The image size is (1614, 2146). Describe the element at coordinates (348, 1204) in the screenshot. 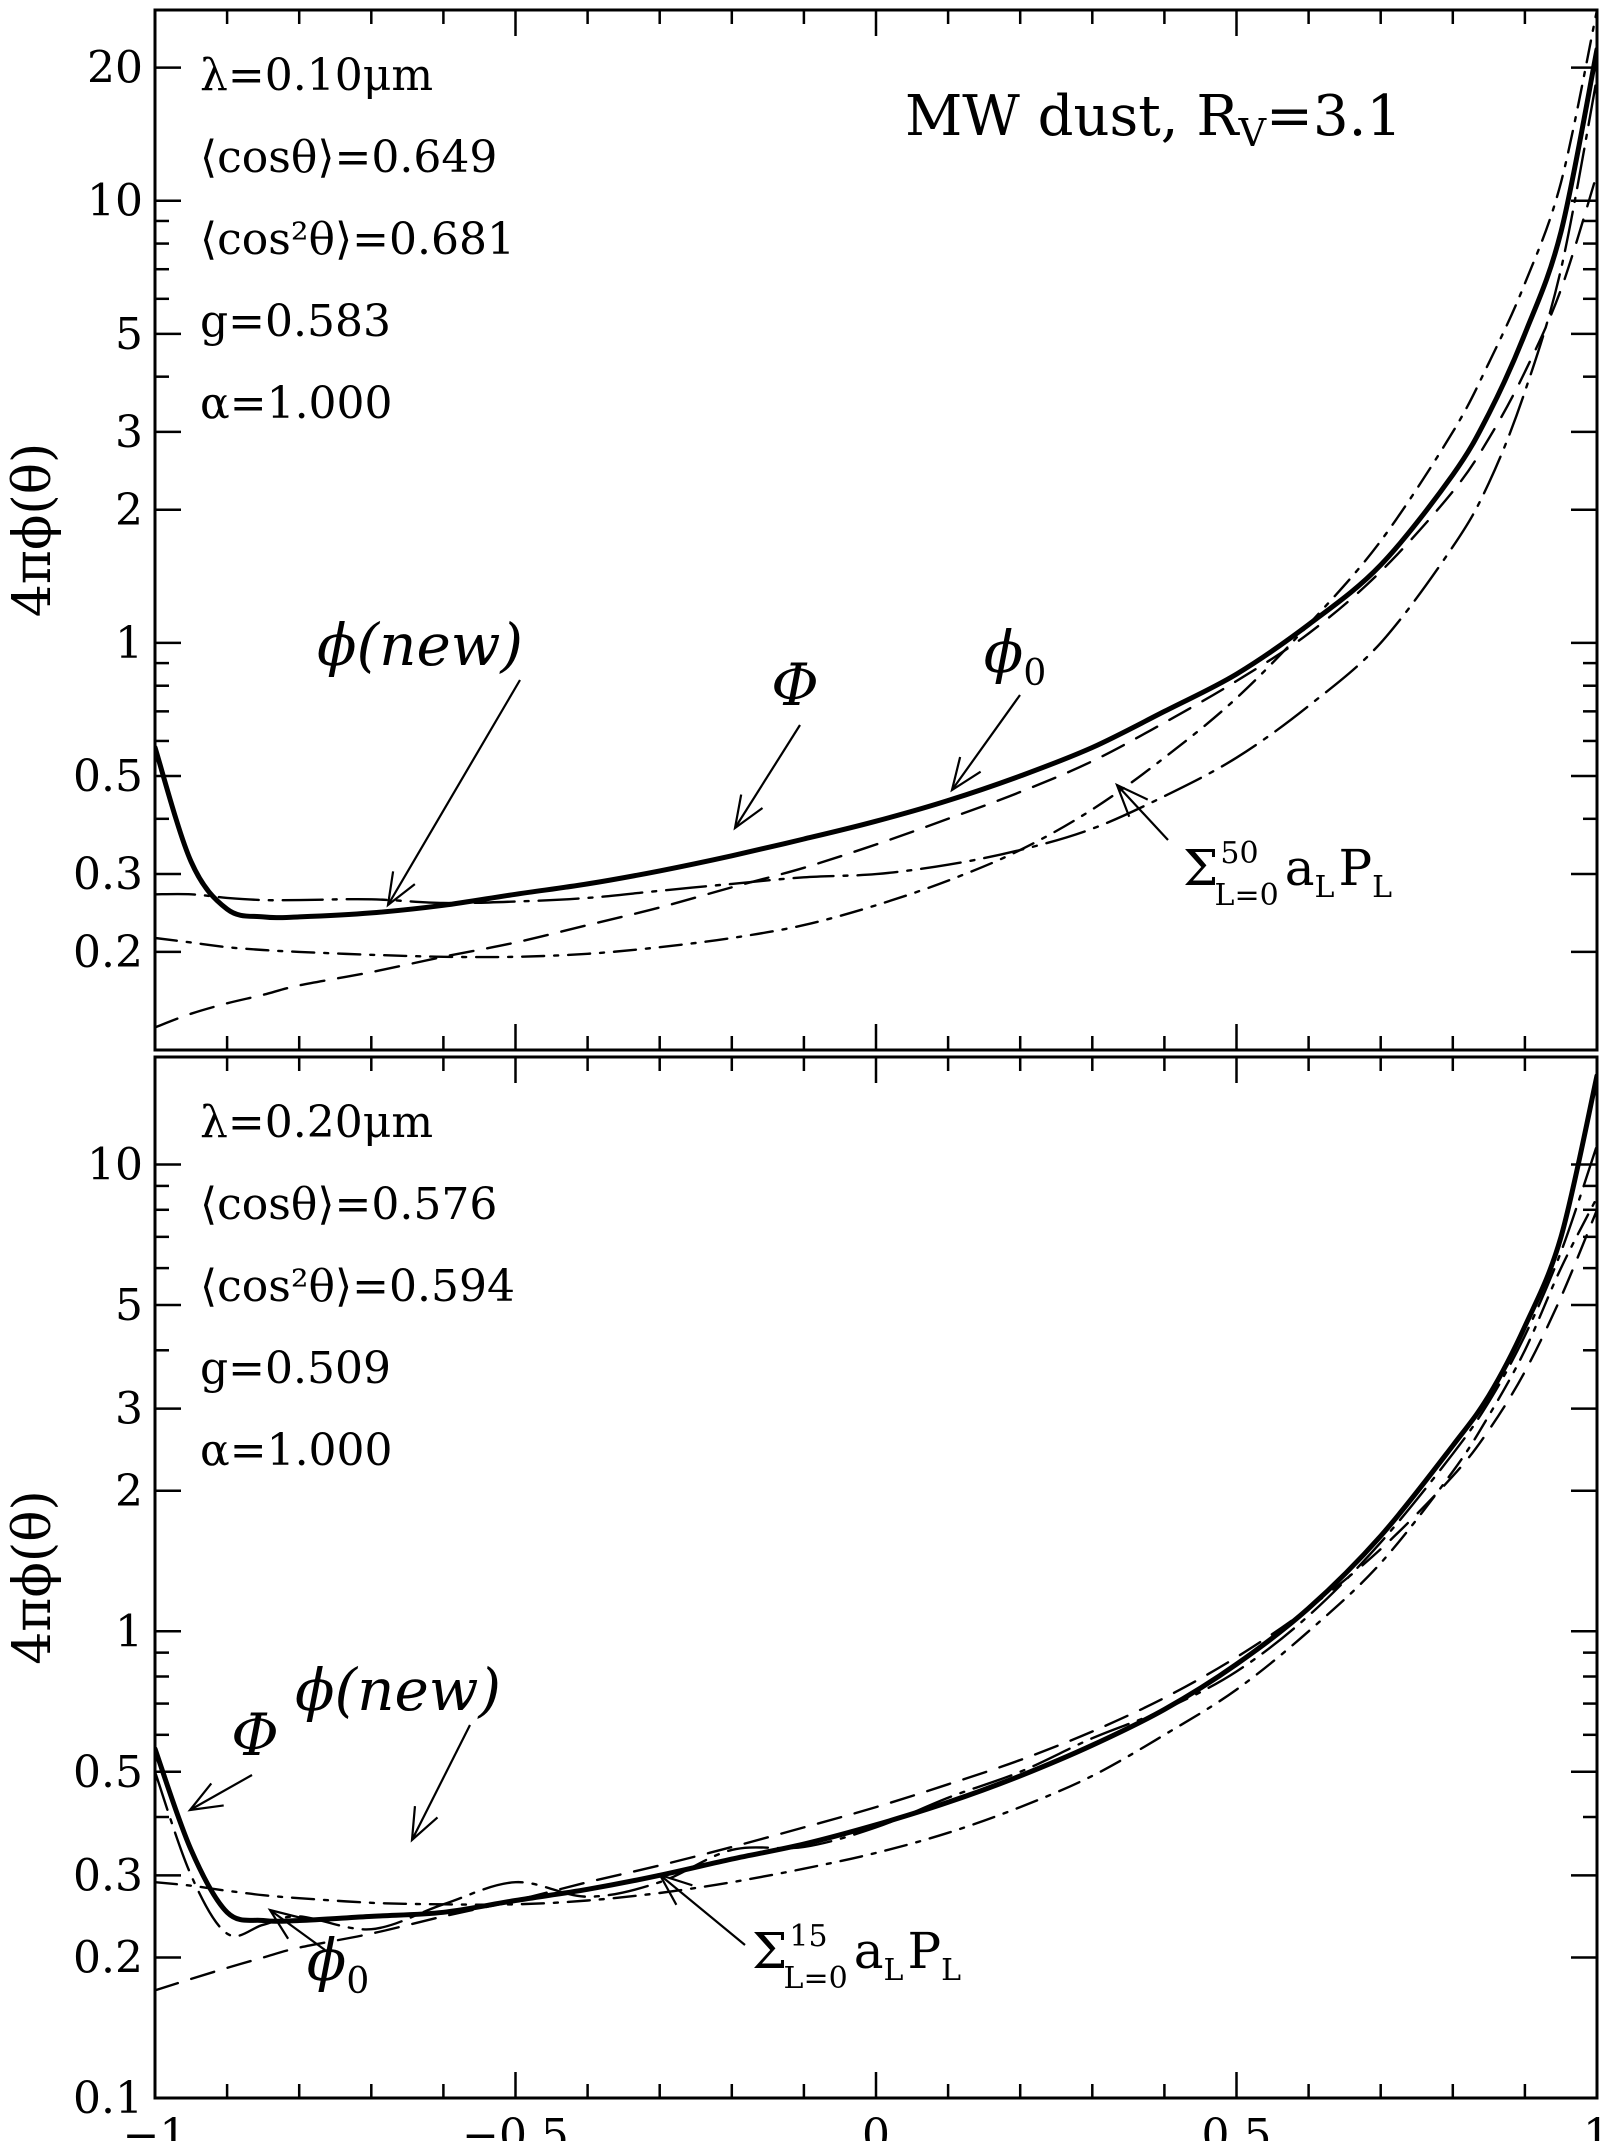

I see `stat-line: ⟨cosθ⟩=0.576` at that location.